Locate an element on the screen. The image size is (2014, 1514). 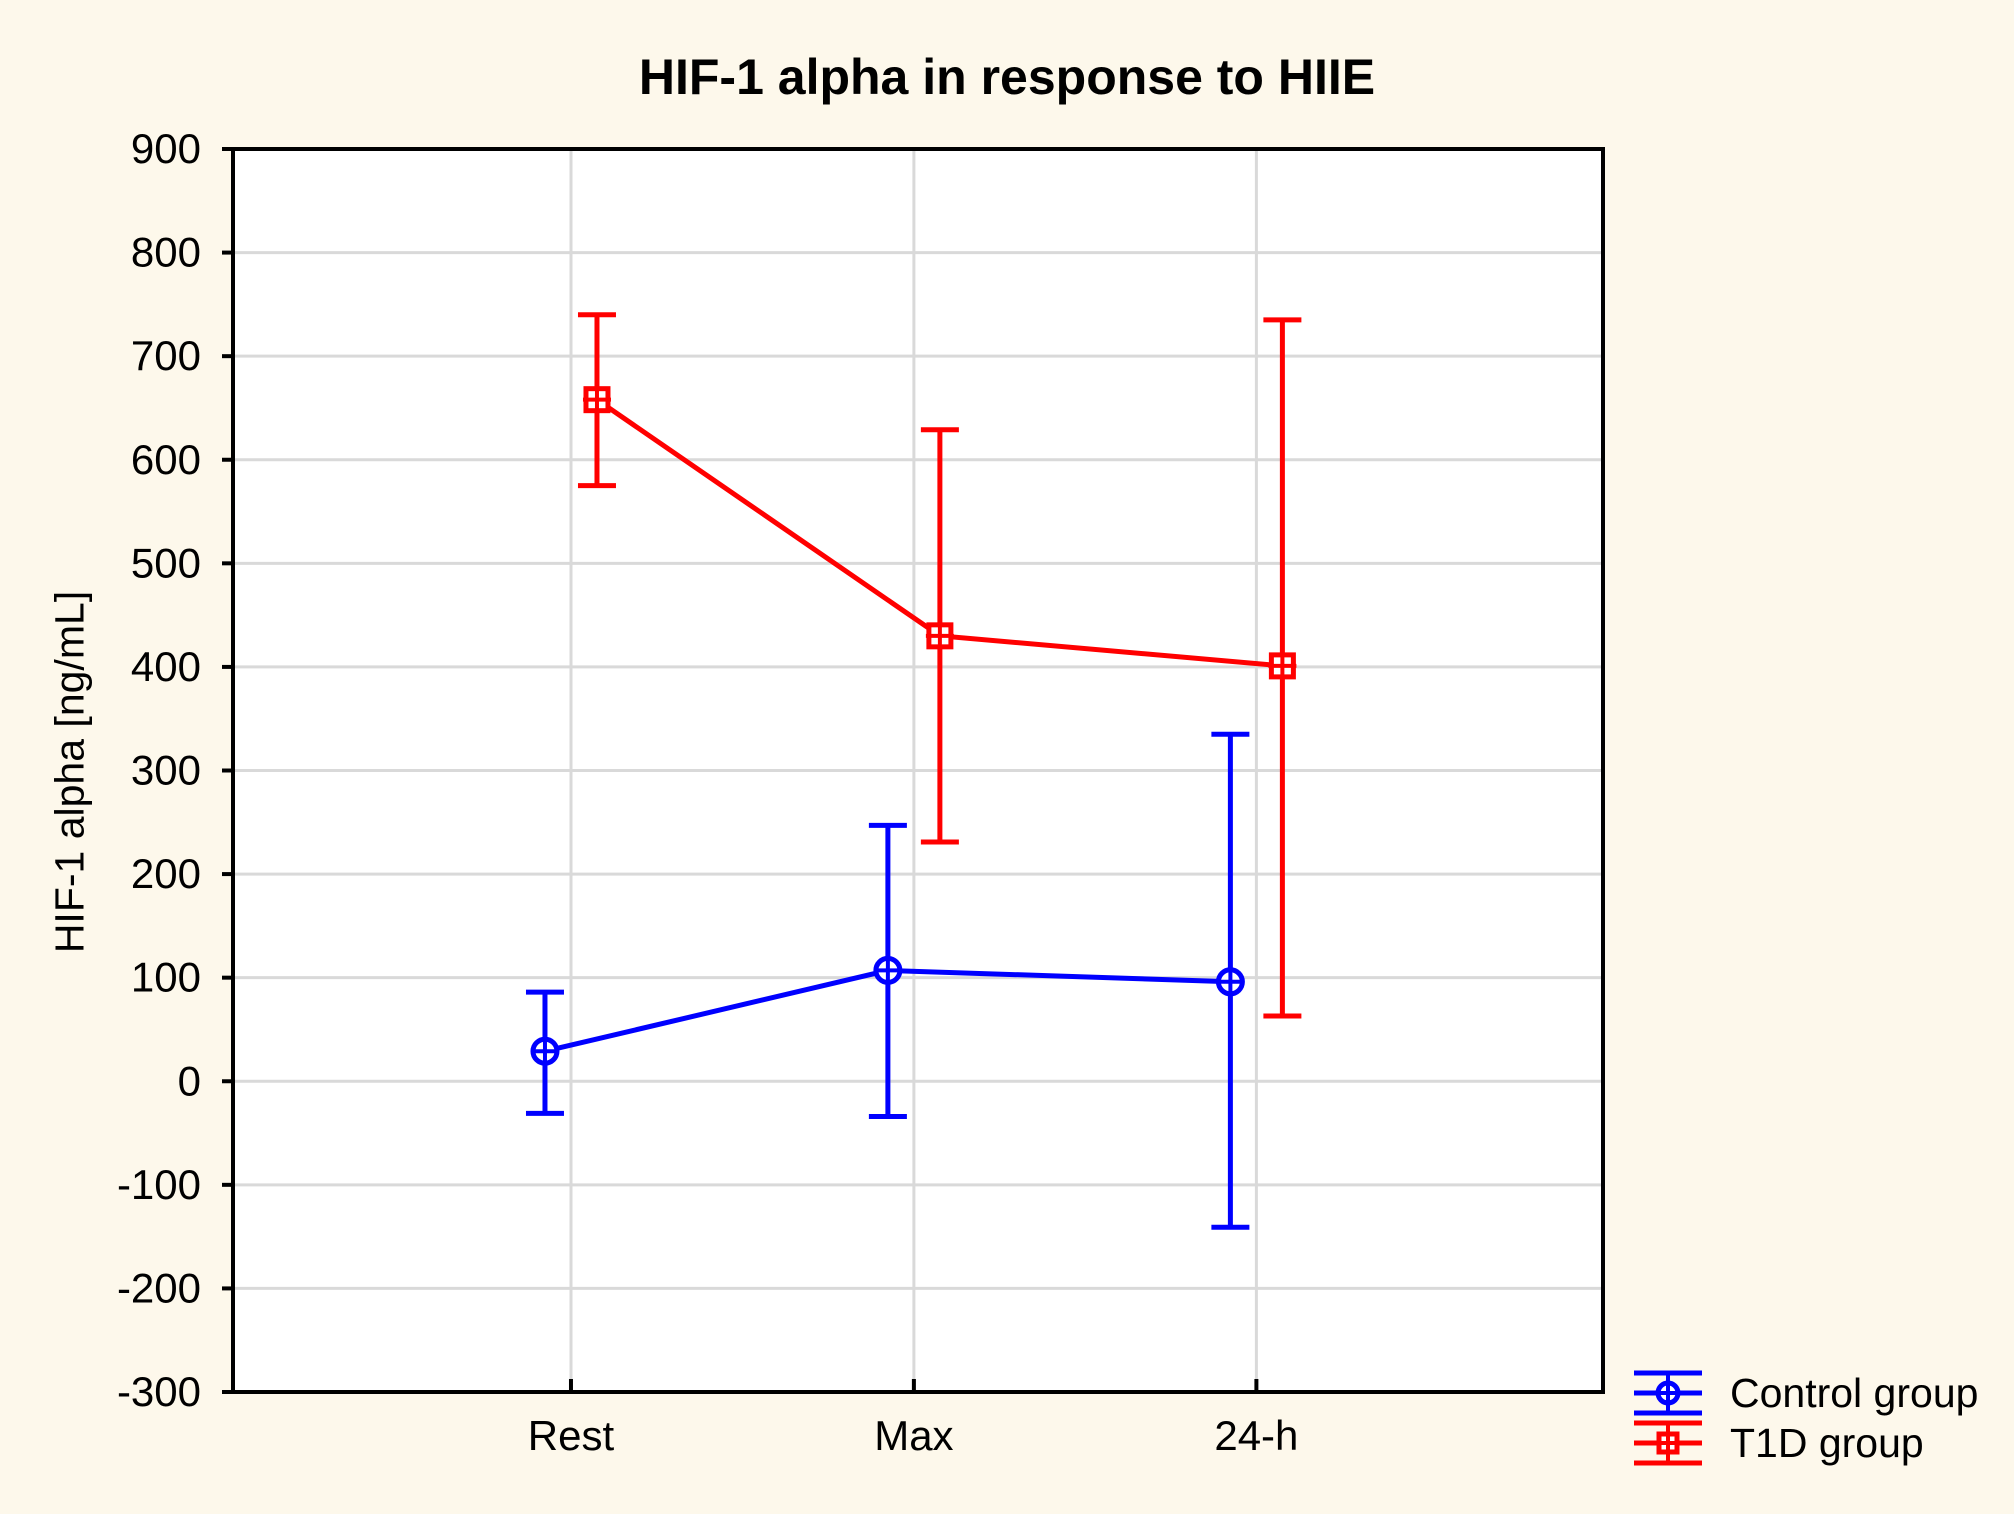
legend: Control group T1D group is located at coordinates (1805, 1418).